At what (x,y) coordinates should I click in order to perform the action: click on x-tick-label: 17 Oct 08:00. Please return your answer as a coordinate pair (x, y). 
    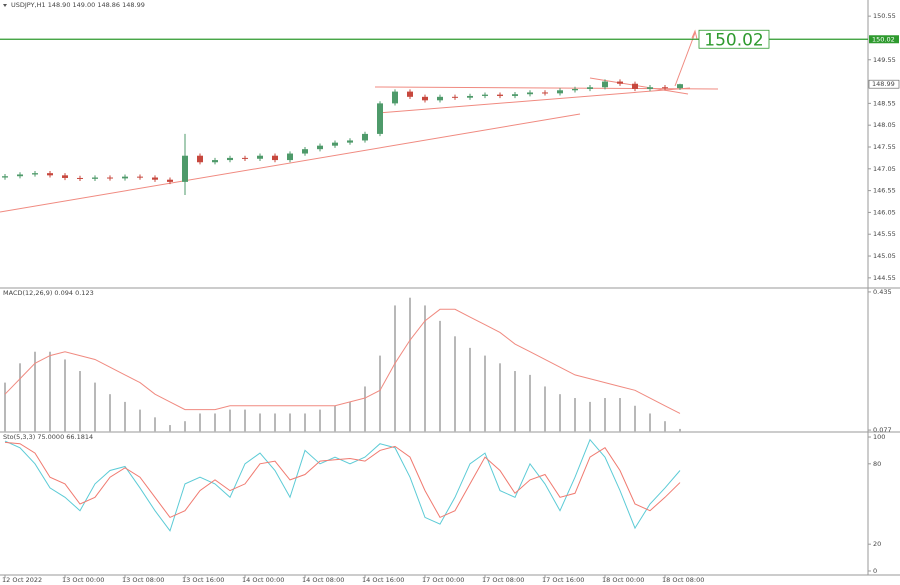
    Looking at the image, I should click on (503, 580).